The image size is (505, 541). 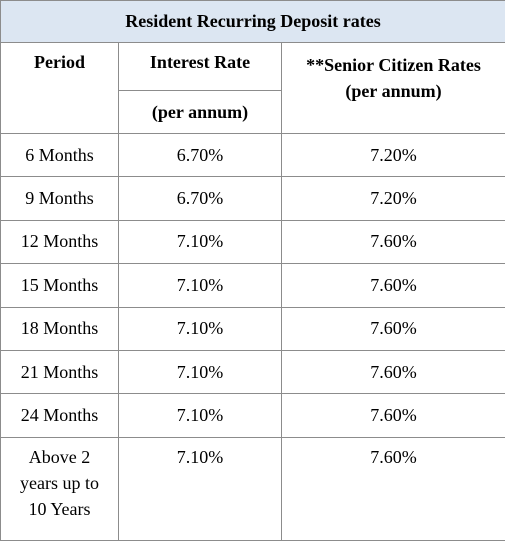 What do you see at coordinates (60, 155) in the screenshot?
I see `period-cell: 6 Months` at bounding box center [60, 155].